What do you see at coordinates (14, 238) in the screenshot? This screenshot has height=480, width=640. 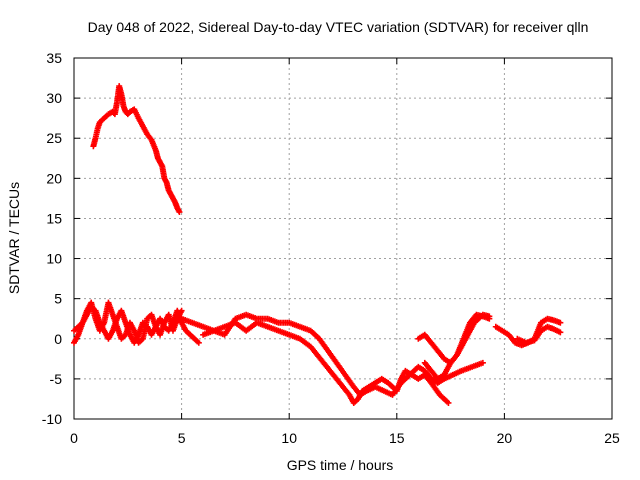 I see `y-axis-label: SDTVAR / TECUs` at bounding box center [14, 238].